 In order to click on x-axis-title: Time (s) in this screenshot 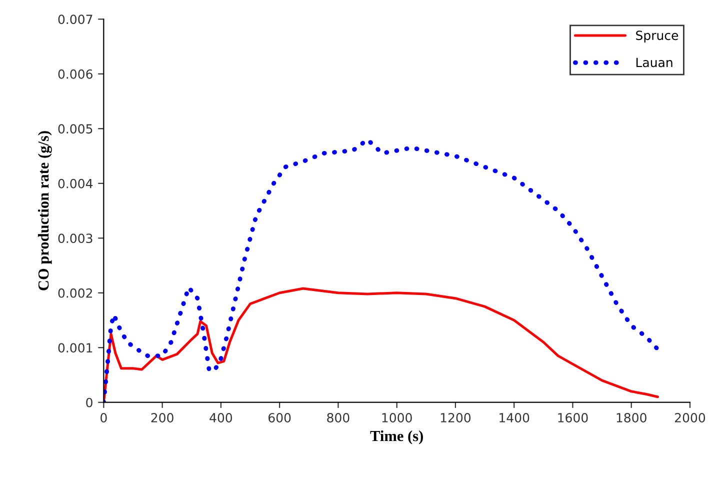, I will do `click(396, 437)`.